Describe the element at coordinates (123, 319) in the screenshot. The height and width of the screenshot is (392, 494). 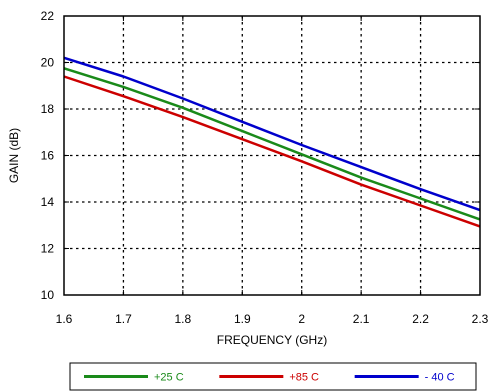
I see `x-tick-label: 1.7` at that location.